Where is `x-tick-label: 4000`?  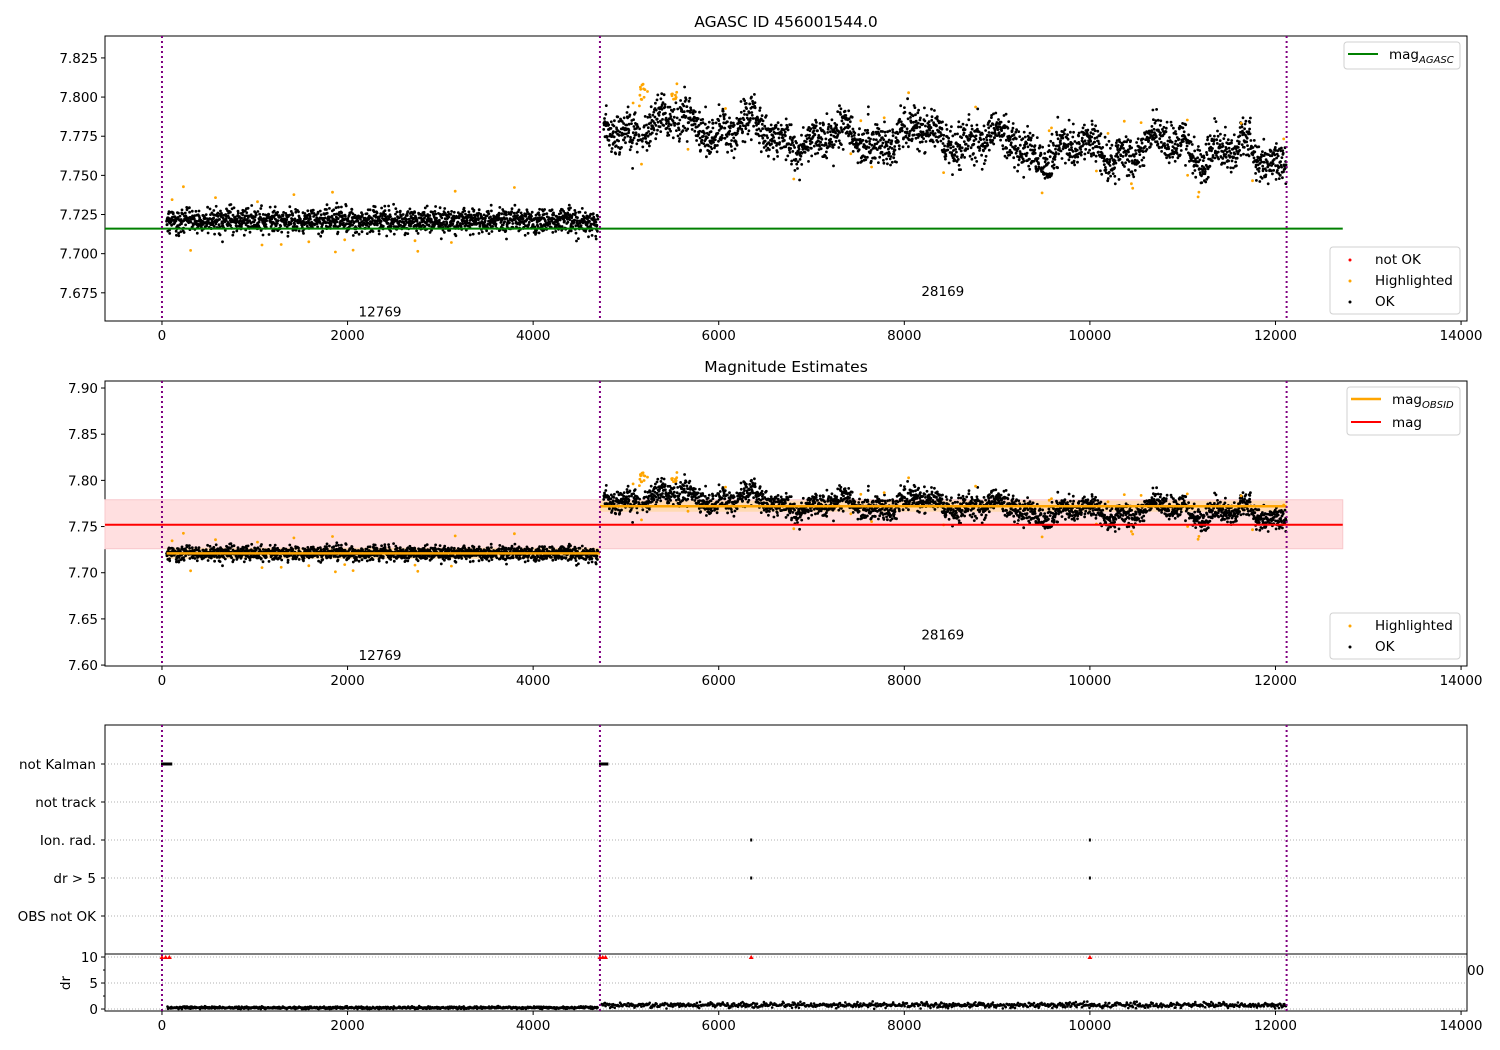 x-tick-label: 4000 is located at coordinates (533, 336).